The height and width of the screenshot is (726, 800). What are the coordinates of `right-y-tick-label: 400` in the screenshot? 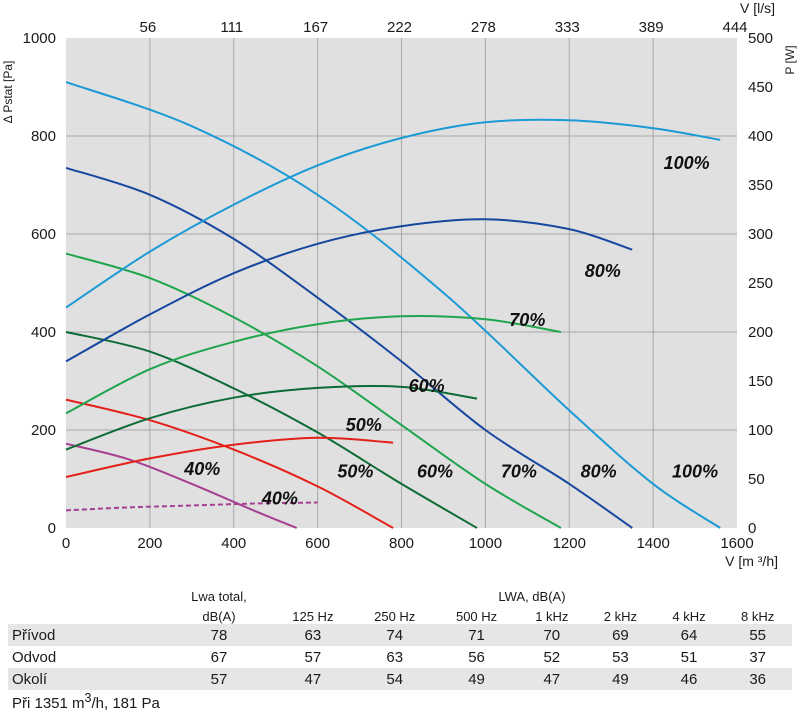 It's located at (760, 136).